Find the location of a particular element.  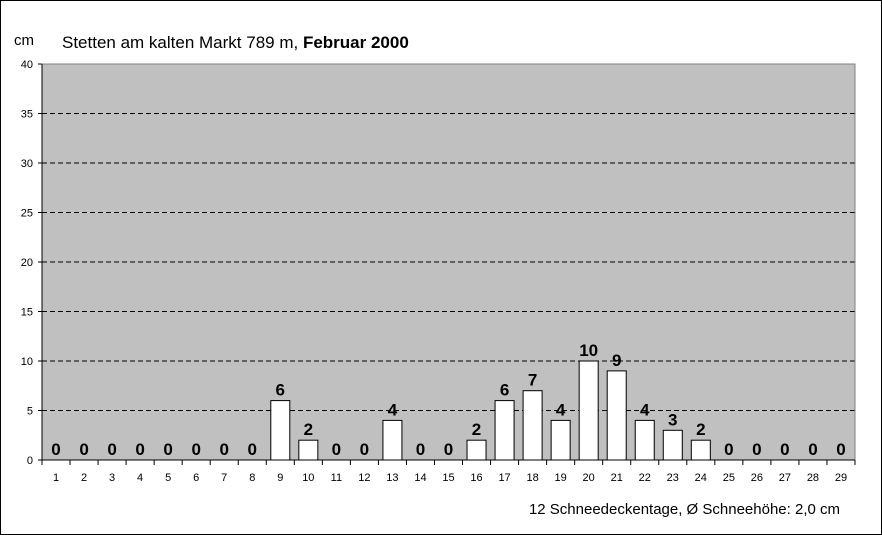

x-tick-label: 8 is located at coordinates (252, 478).